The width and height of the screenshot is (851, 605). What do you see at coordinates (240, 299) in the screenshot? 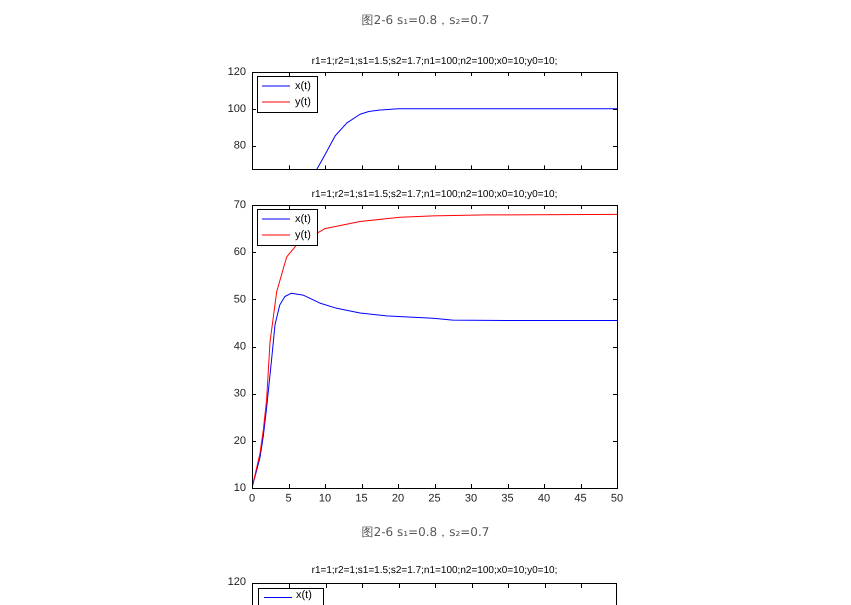
I see `y-tick-label: 50` at bounding box center [240, 299].